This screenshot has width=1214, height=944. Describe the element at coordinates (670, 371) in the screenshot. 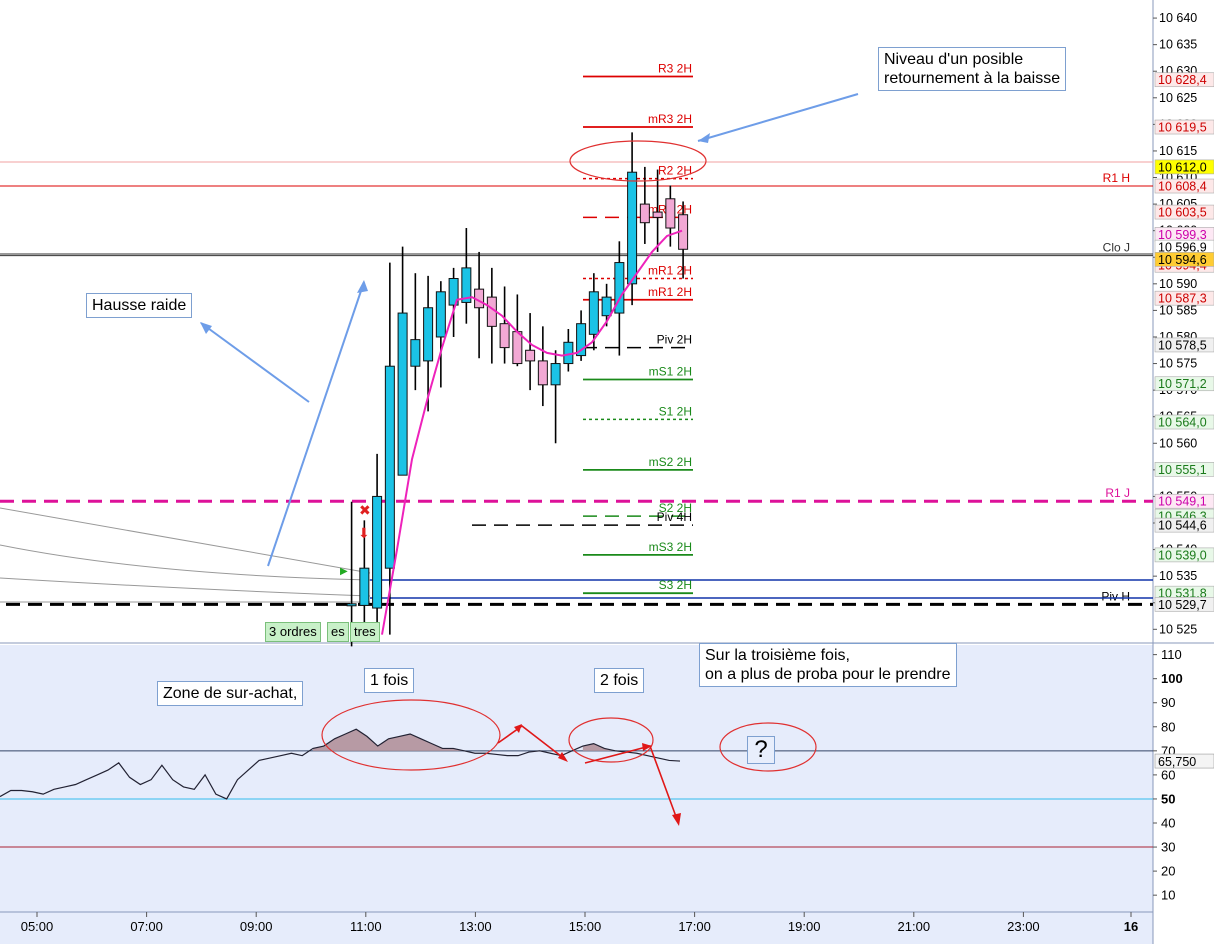

I see `pivot-level-label: mS1 2H` at that location.